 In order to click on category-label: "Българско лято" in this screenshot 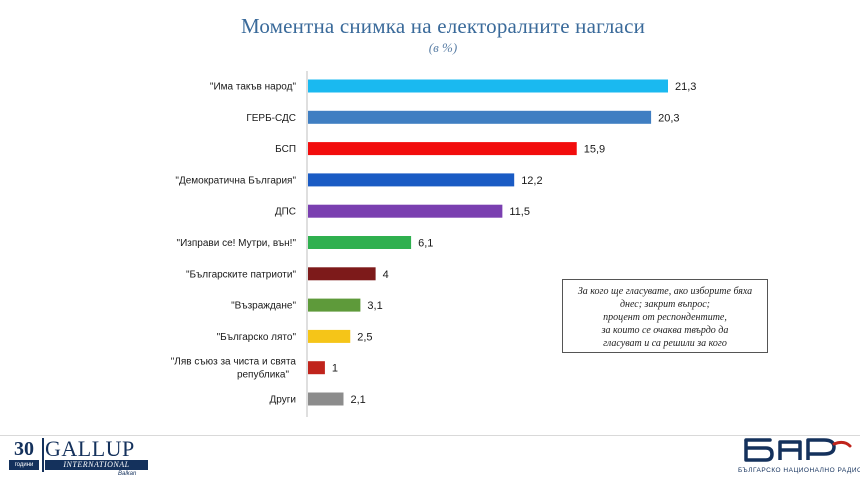, I will do `click(257, 337)`.